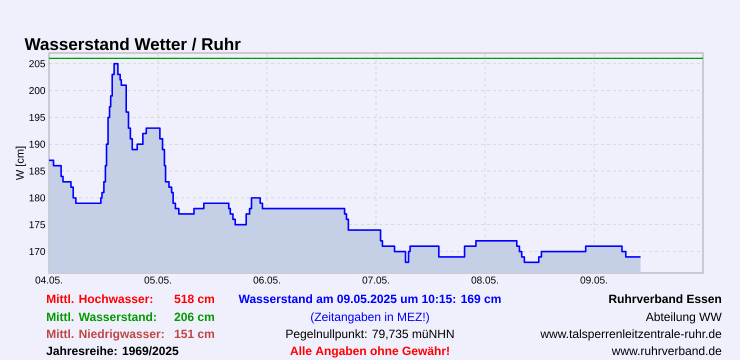 The width and height of the screenshot is (740, 360). Describe the element at coordinates (665, 299) in the screenshot. I see `text: Ruhrverband Essen` at that location.